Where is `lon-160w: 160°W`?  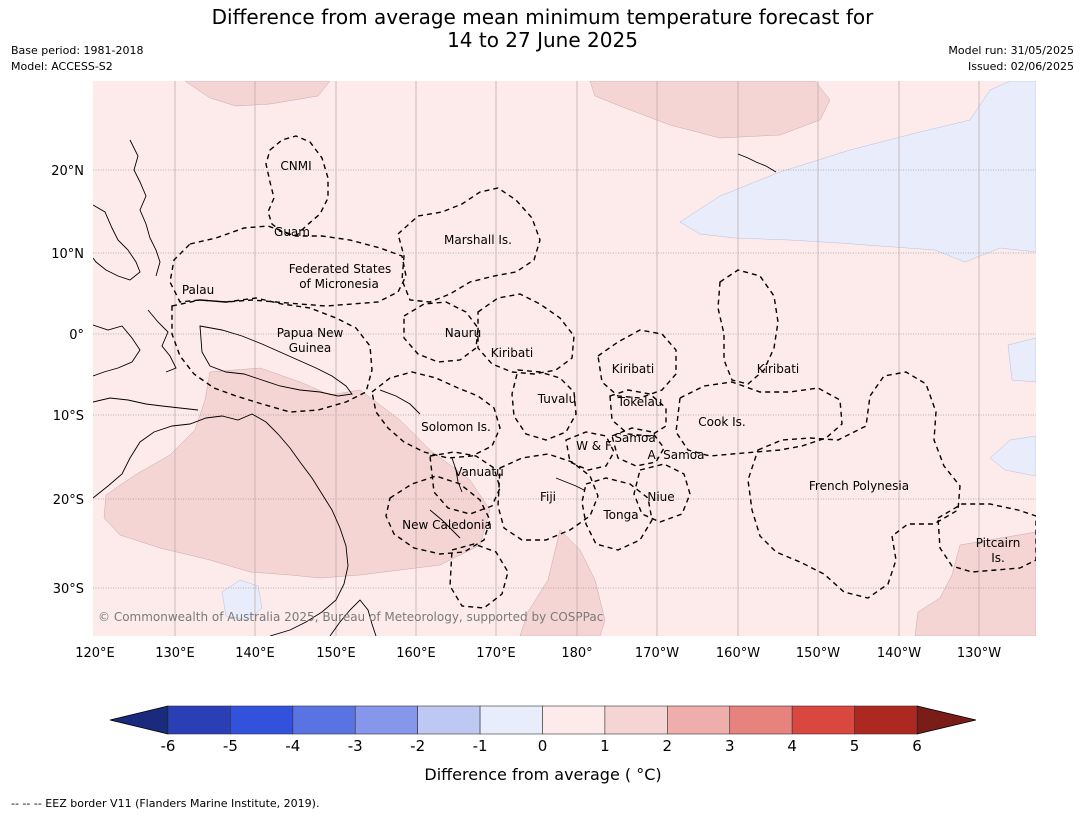
lon-160w: 160°W is located at coordinates (738, 653).